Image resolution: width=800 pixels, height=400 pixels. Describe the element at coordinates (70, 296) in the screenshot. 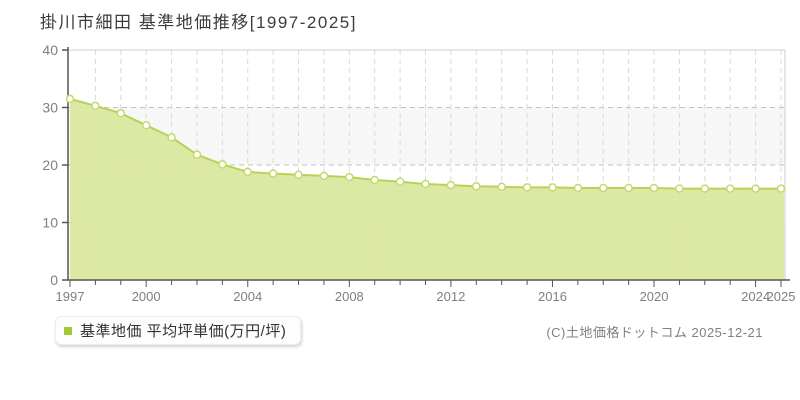

I see `x-tick-label: 1997` at that location.